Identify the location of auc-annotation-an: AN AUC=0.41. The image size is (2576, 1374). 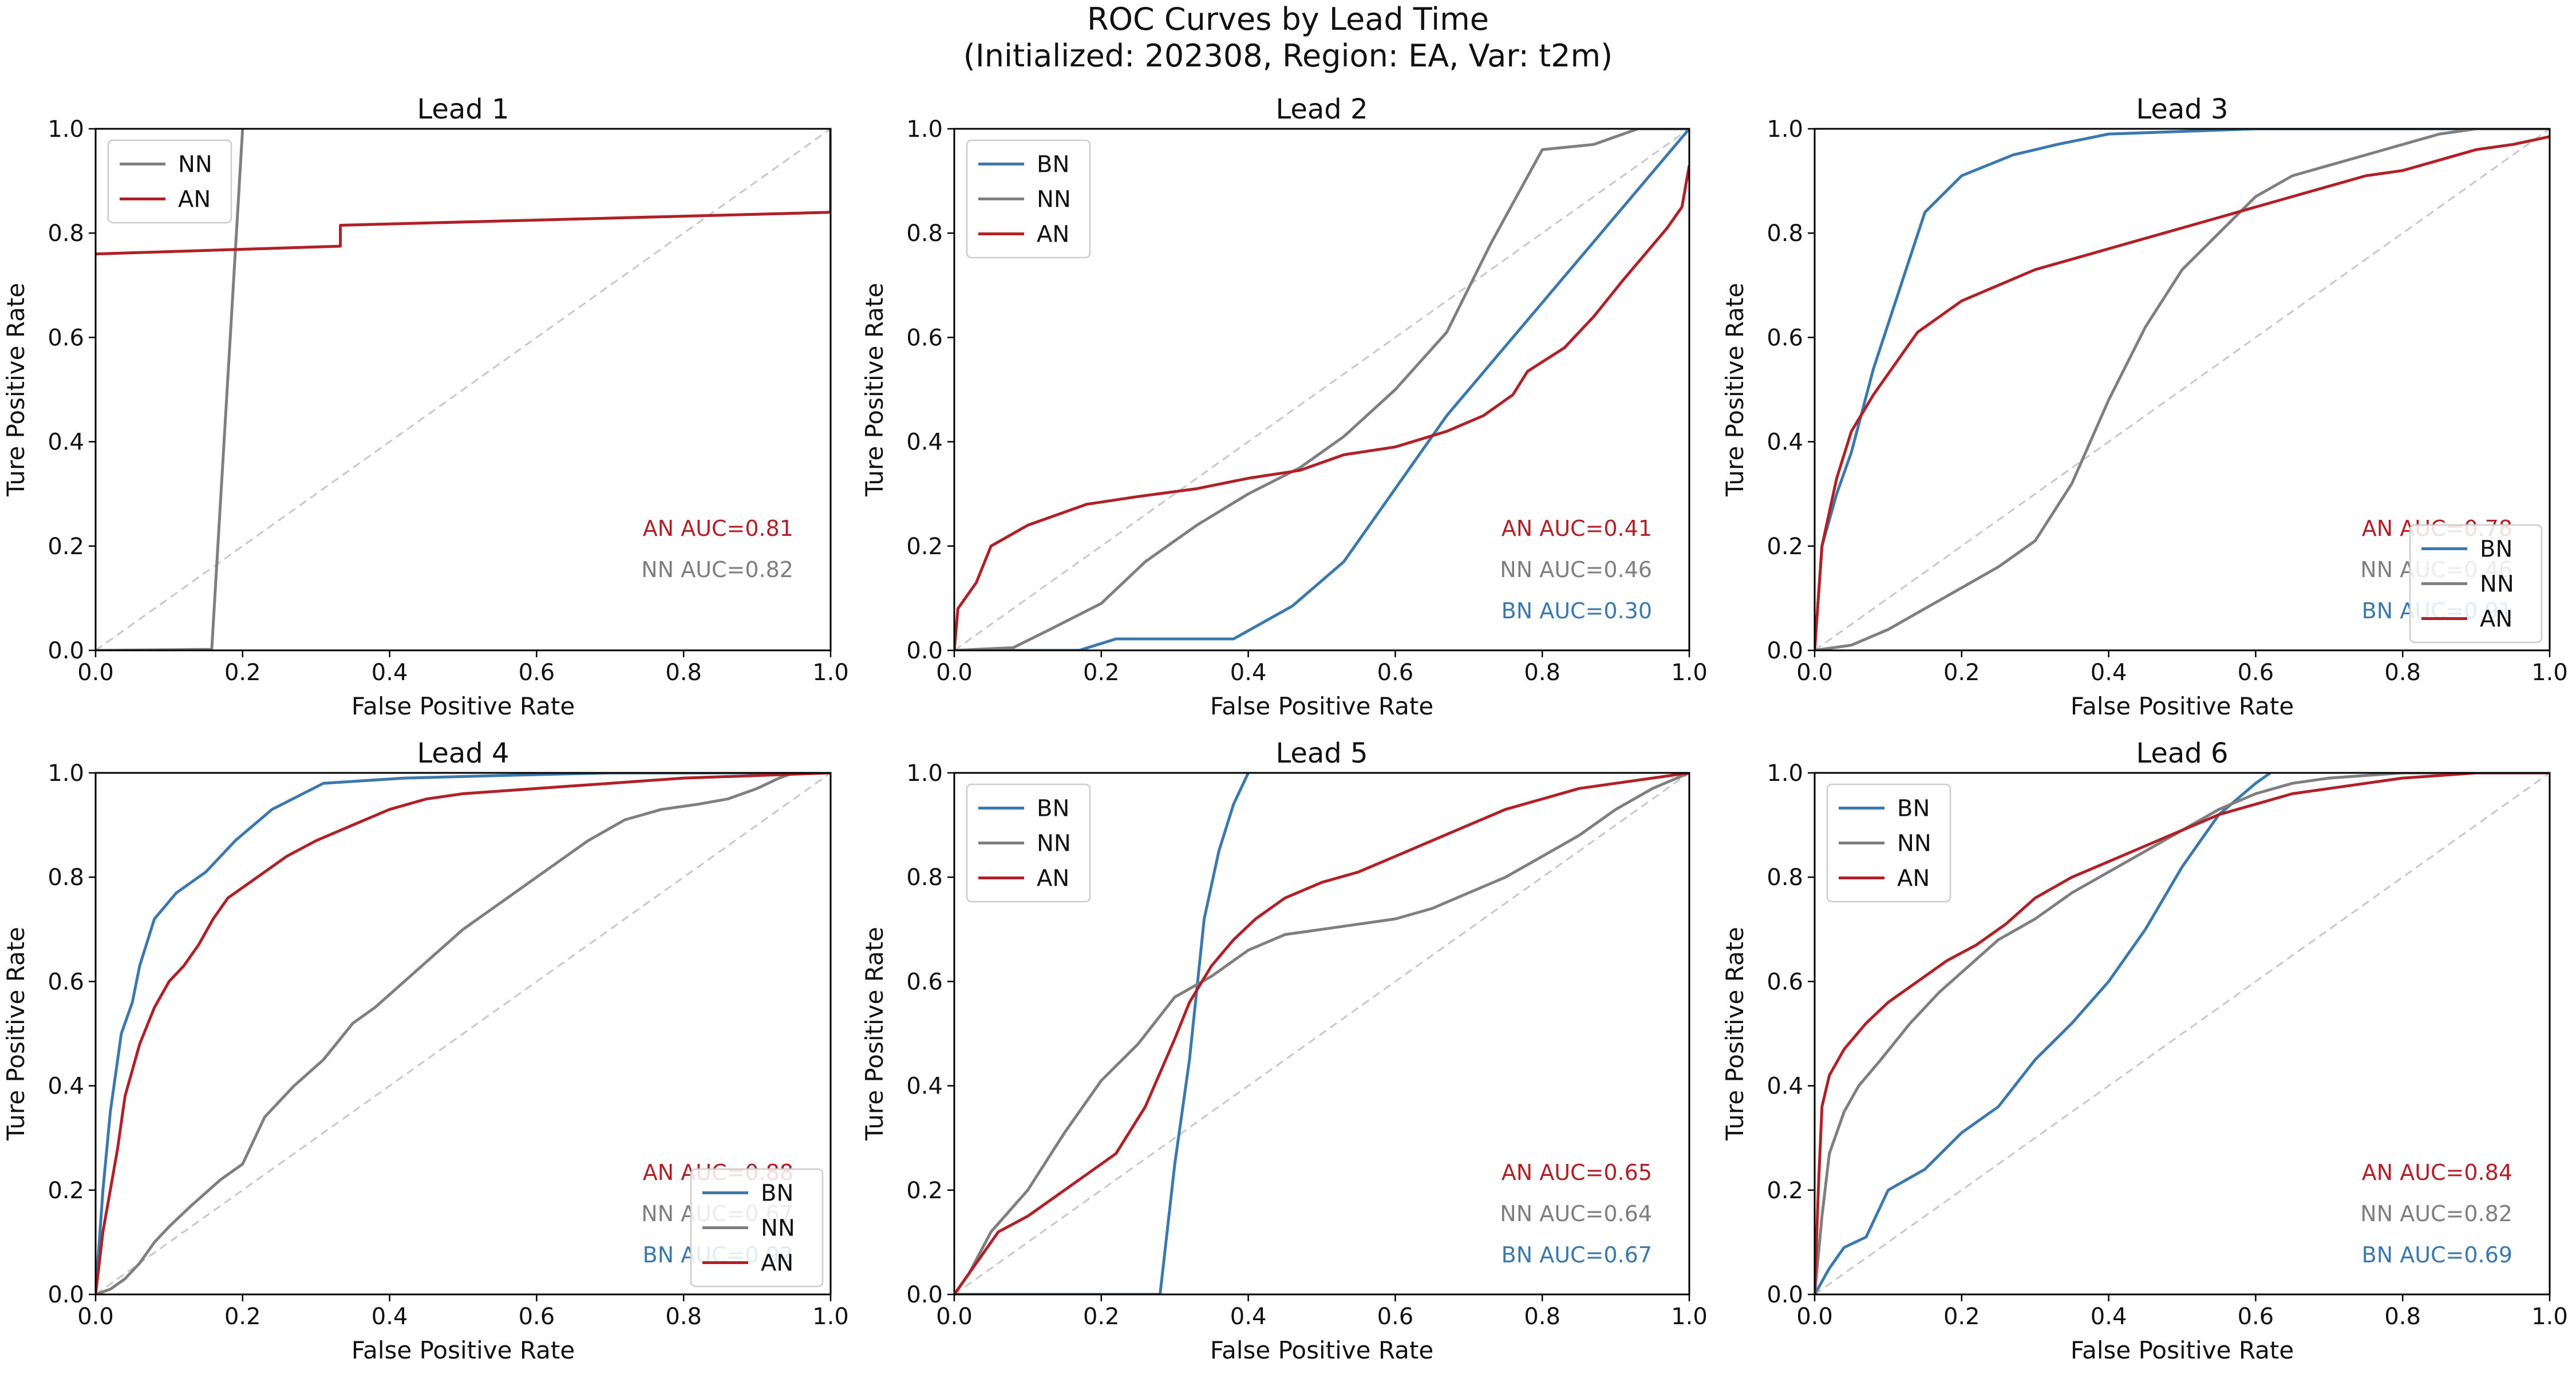
(1577, 528).